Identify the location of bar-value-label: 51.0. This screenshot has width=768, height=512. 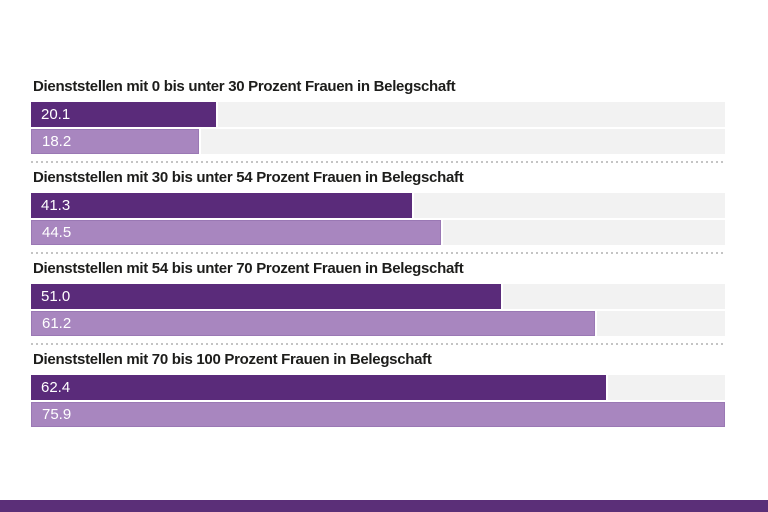
(56, 296).